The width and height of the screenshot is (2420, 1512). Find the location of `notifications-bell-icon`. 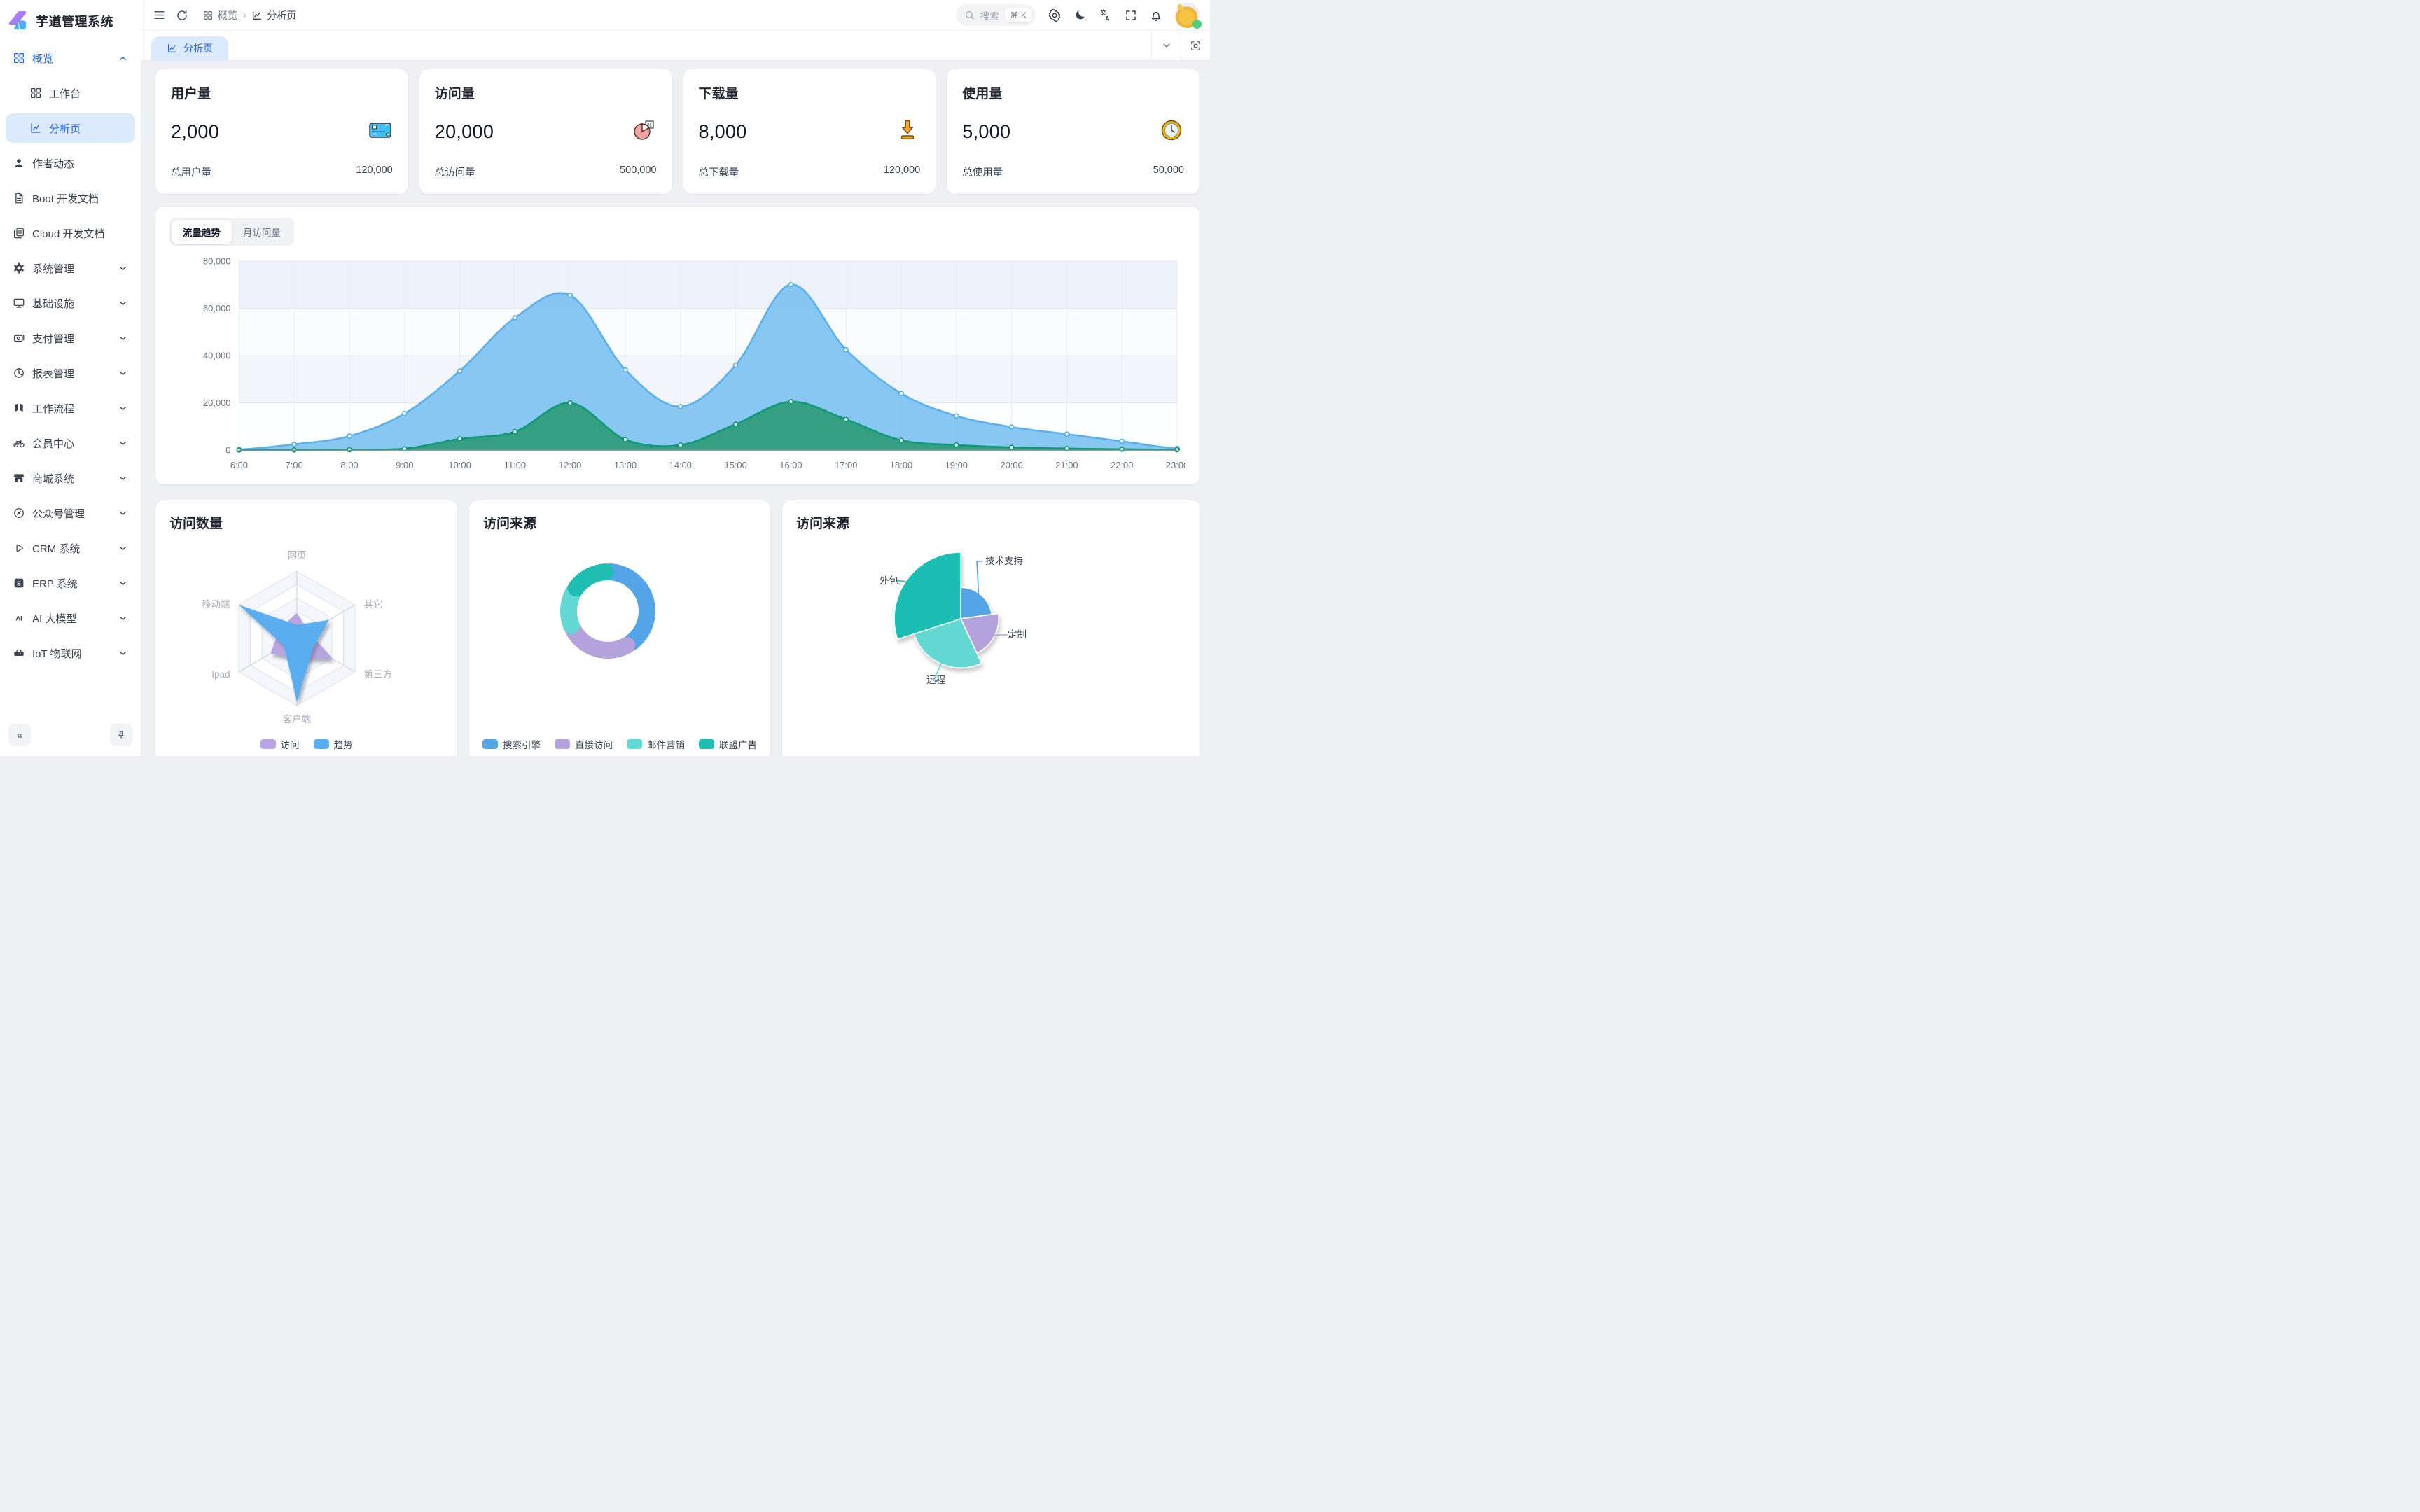

notifications-bell-icon is located at coordinates (1156, 15).